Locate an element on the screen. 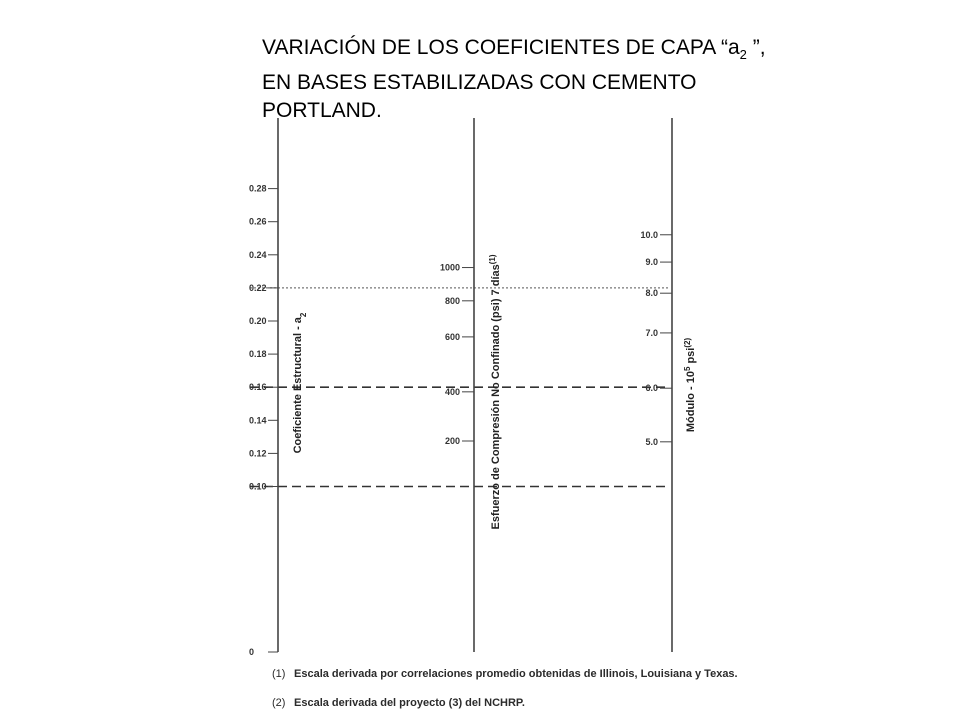 The width and height of the screenshot is (960, 720). mod-tick-label-5: 5.0 is located at coordinates (651, 442).